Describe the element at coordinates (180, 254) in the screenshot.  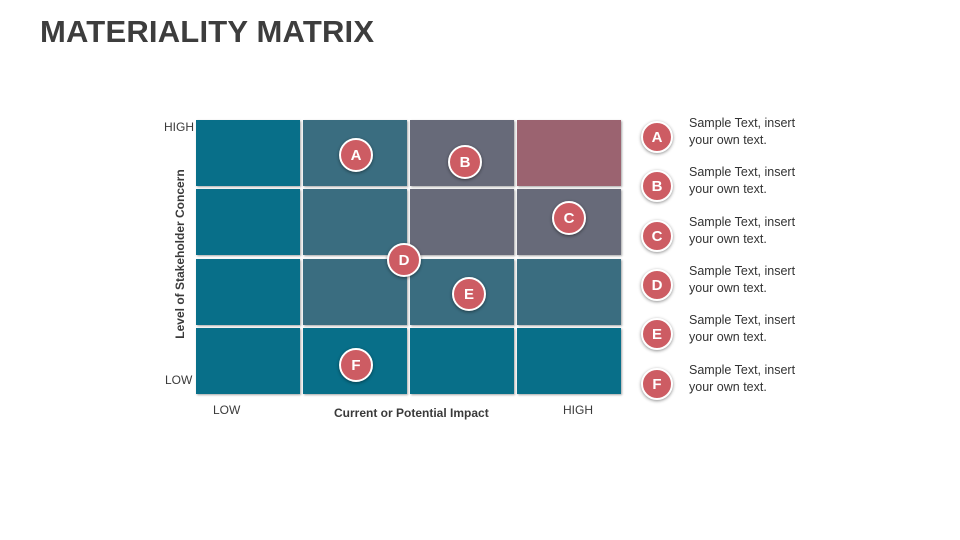
I see `y-axis-title: Level of Stakeholder Concern` at that location.